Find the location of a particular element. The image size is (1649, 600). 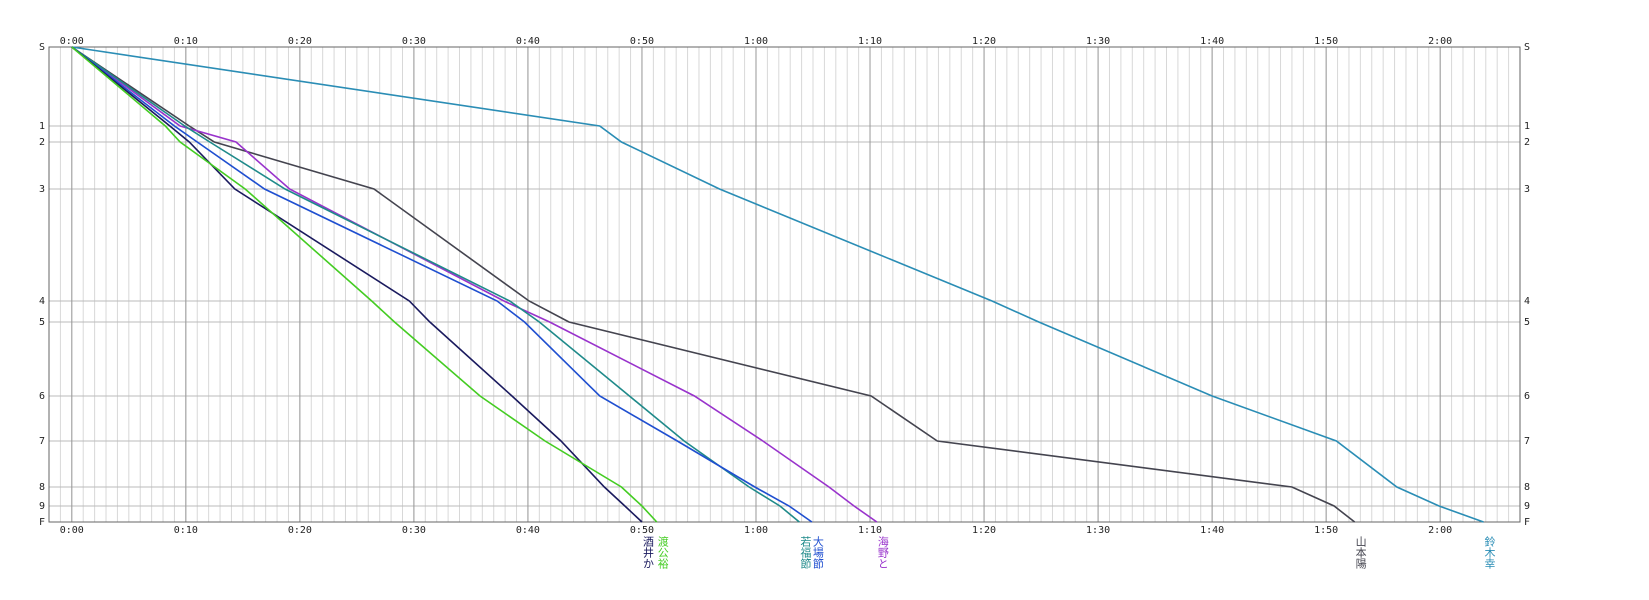

x-tick-label: 0:10 is located at coordinates (186, 530).